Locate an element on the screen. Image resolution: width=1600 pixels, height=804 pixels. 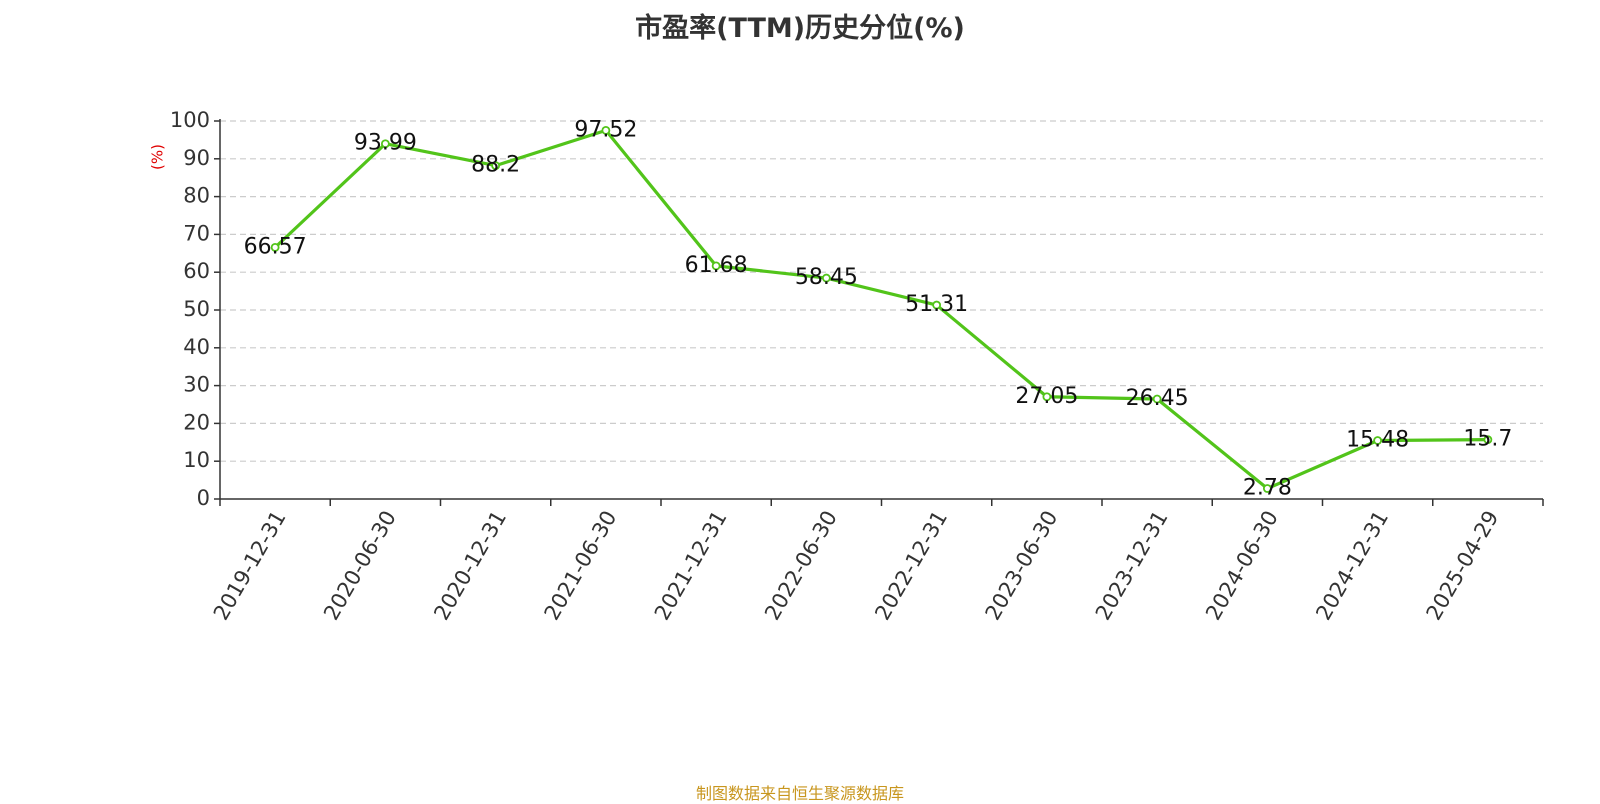
data-label: 15.7 is located at coordinates (1487, 439).